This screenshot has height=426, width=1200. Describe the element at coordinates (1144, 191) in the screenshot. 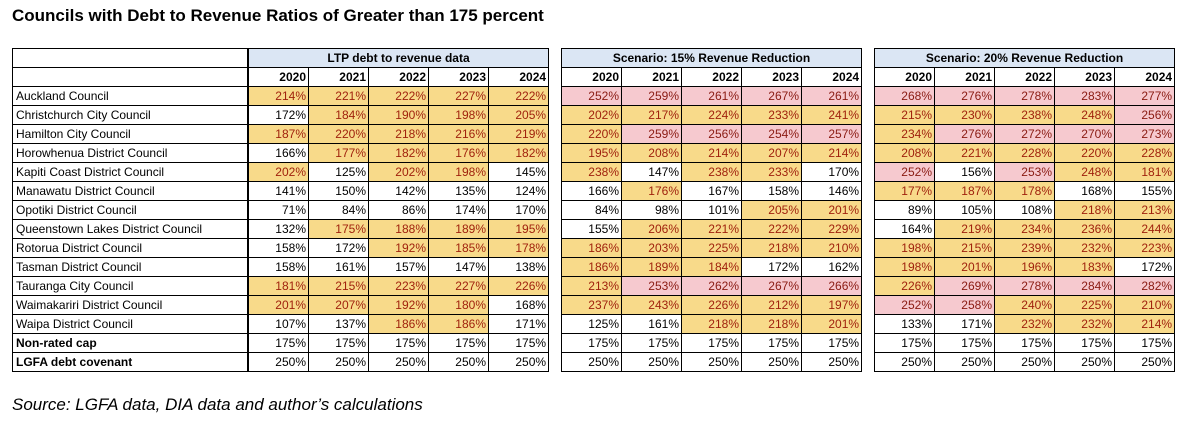

I see `ratio-cell: 155%` at that location.